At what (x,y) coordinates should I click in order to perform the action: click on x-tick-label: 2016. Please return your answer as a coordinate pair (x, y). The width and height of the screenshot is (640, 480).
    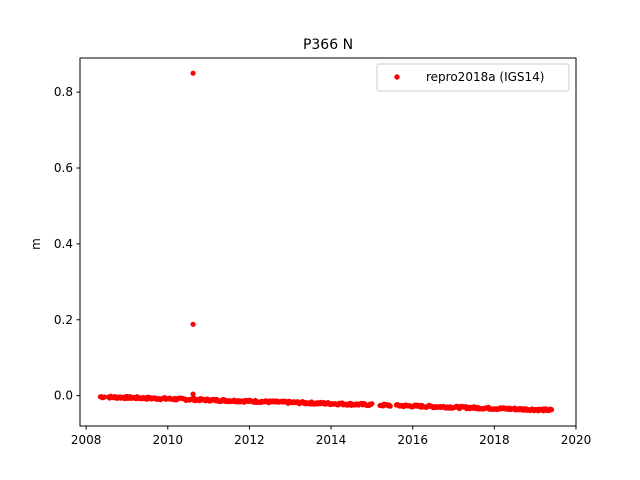
    Looking at the image, I should click on (412, 440).